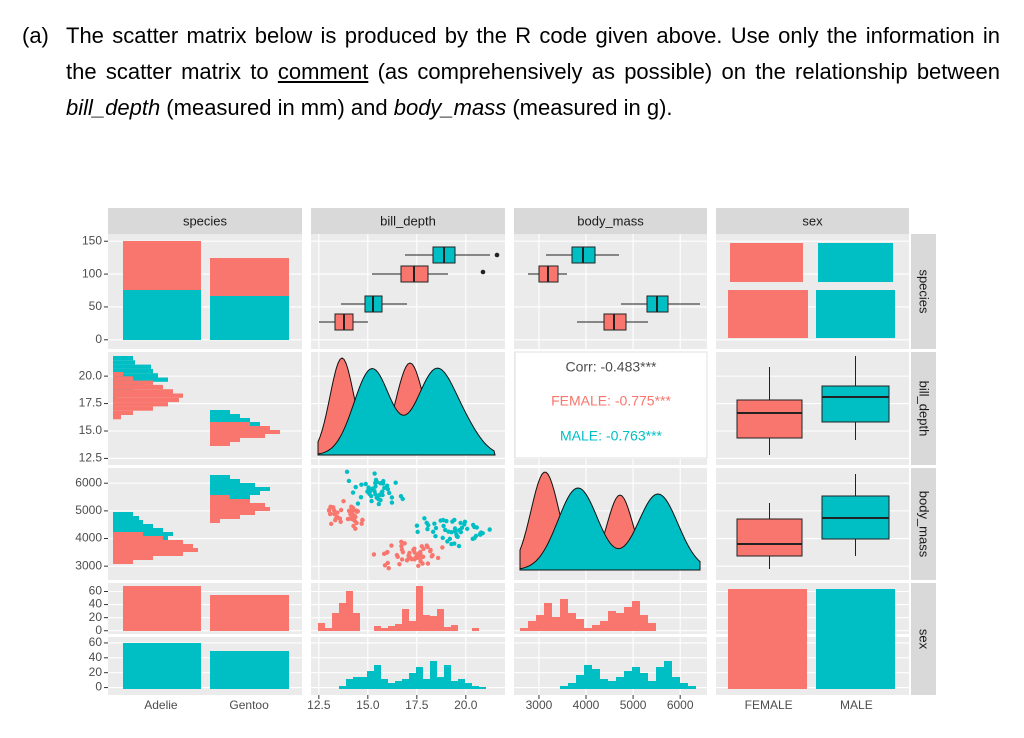 This screenshot has width=1024, height=738. What do you see at coordinates (88, 538) in the screenshot?
I see `y-tick-label: 4000` at bounding box center [88, 538].